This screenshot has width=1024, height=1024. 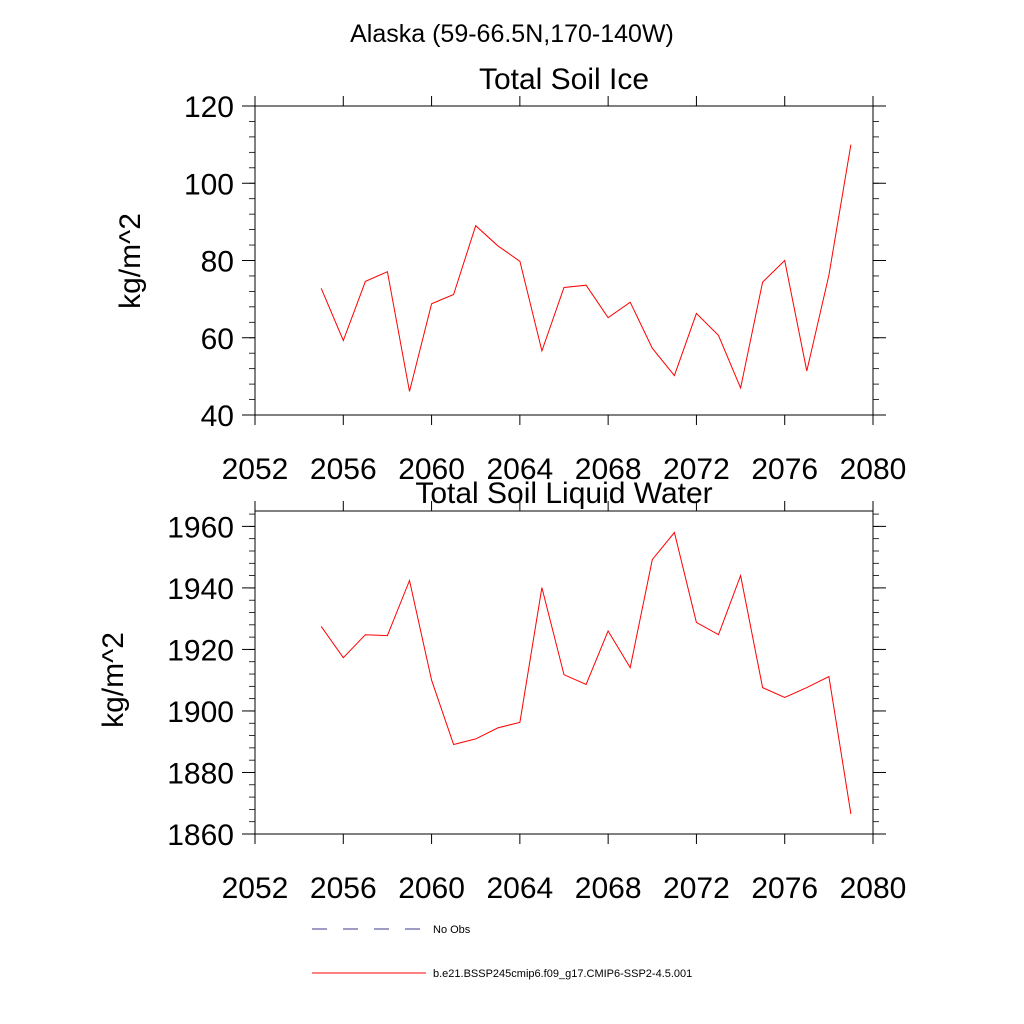 What do you see at coordinates (200, 773) in the screenshot?
I see `y-tick-label: 1880` at bounding box center [200, 773].